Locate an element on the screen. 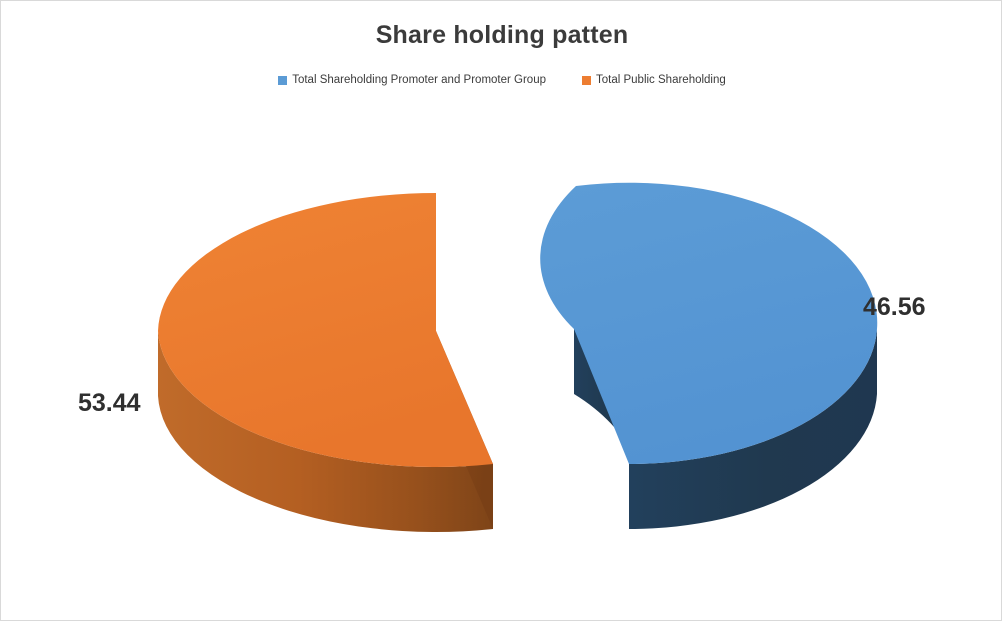  pie-slice-public-top is located at coordinates (325, 330).